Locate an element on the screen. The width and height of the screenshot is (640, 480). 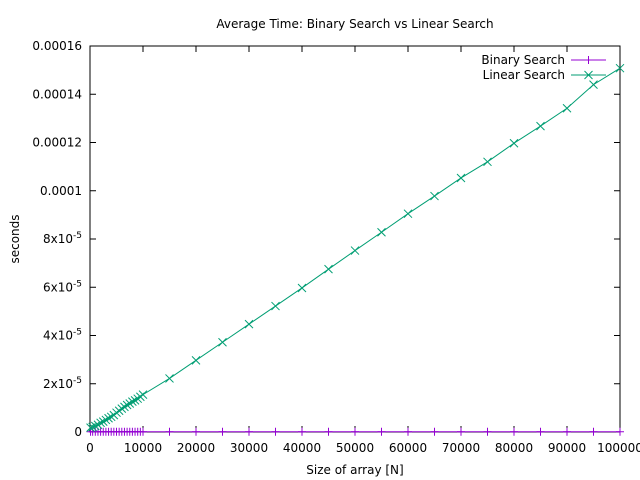
y-tick-label: 0.0001 is located at coordinates (61, 191).